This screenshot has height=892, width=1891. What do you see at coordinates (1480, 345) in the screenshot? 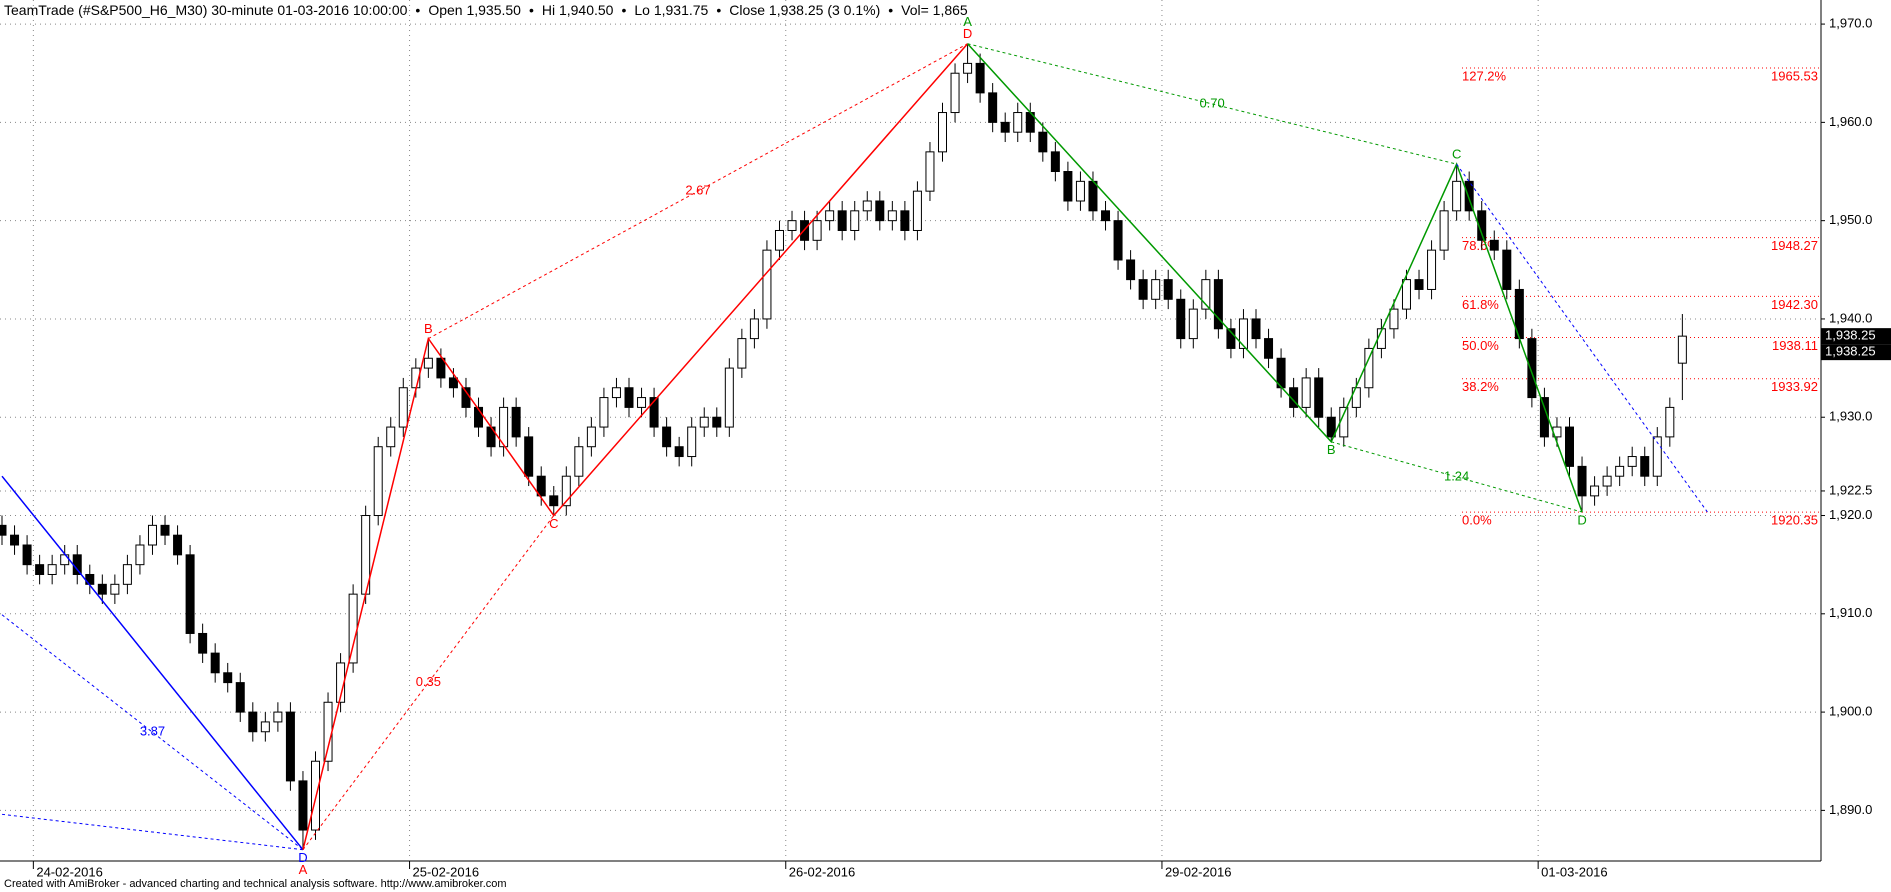
I see `fib-label: 50.0%` at bounding box center [1480, 345].